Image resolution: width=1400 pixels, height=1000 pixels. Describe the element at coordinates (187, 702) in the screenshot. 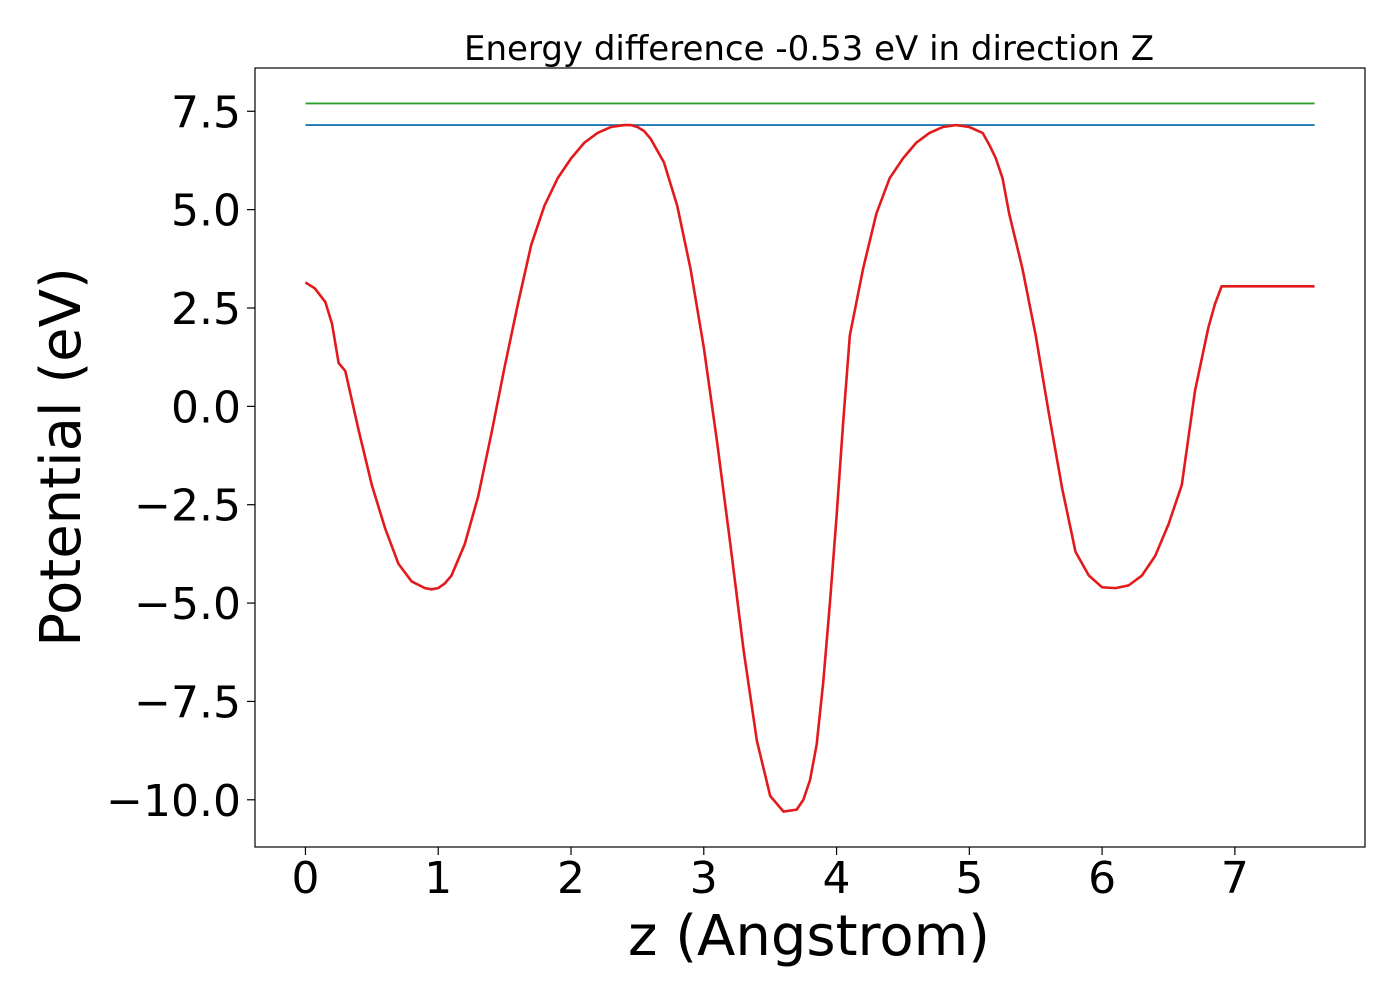

I see `y-tick-label: −7.5` at that location.